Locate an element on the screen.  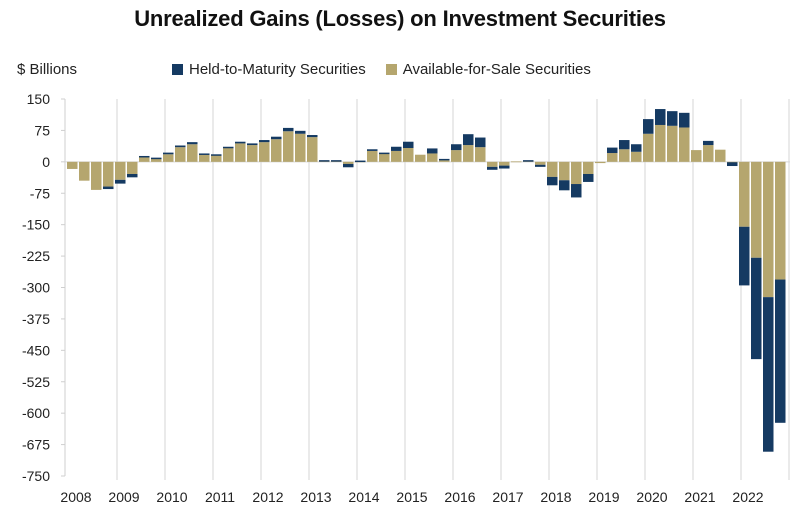
legend-item-afs: Available-for-Sale Securities is located at coordinates (488, 69).